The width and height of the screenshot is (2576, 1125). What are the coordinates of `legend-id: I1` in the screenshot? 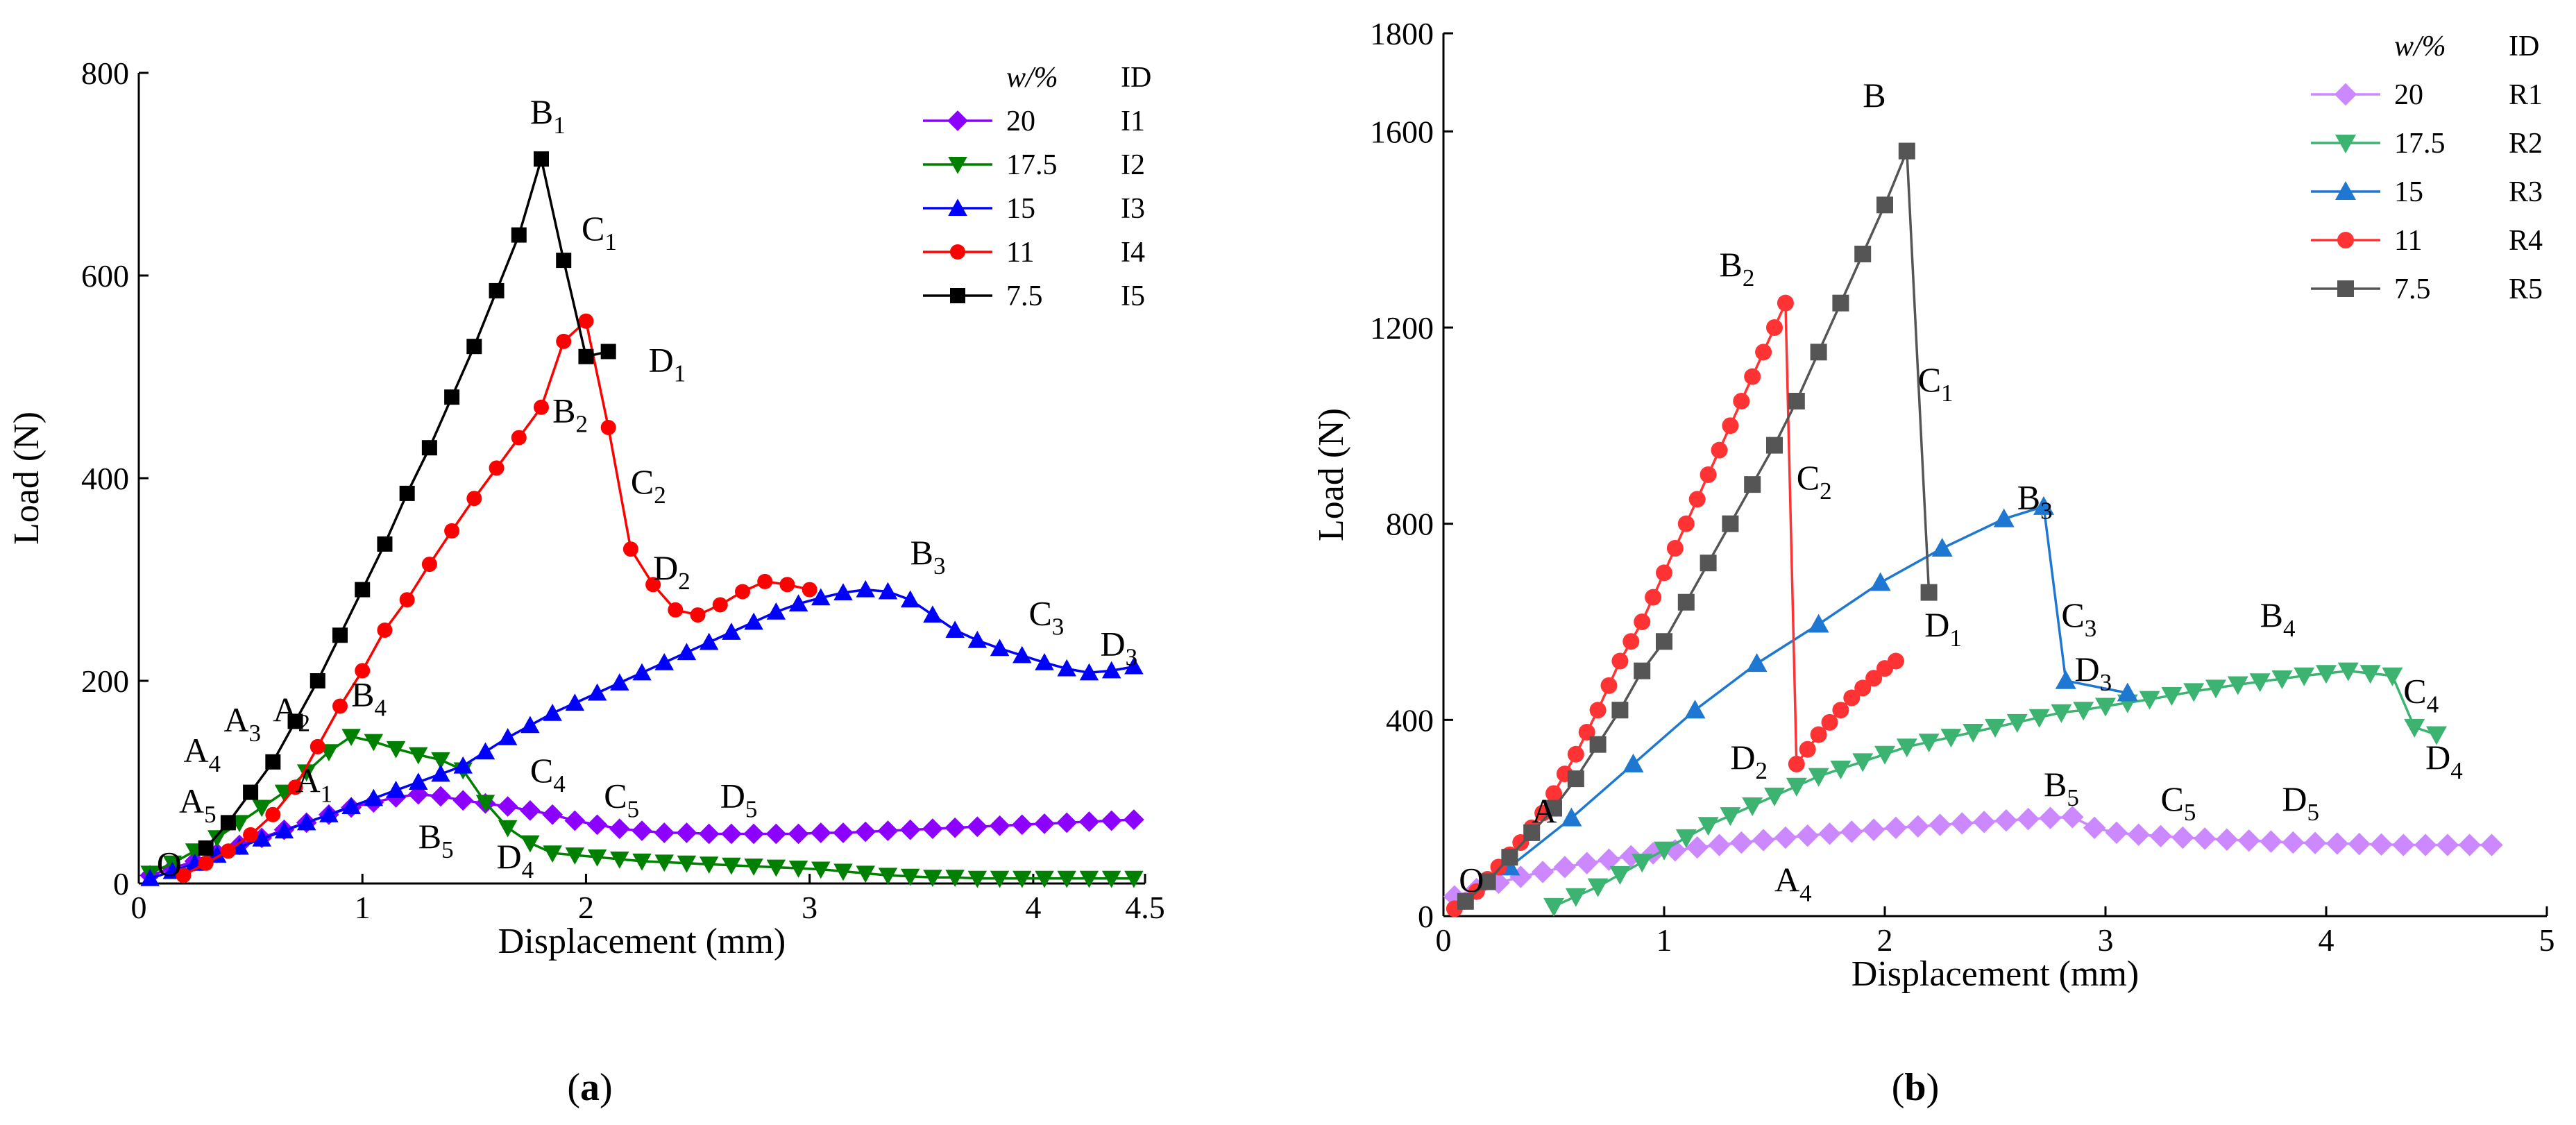 It's located at (1133, 121).